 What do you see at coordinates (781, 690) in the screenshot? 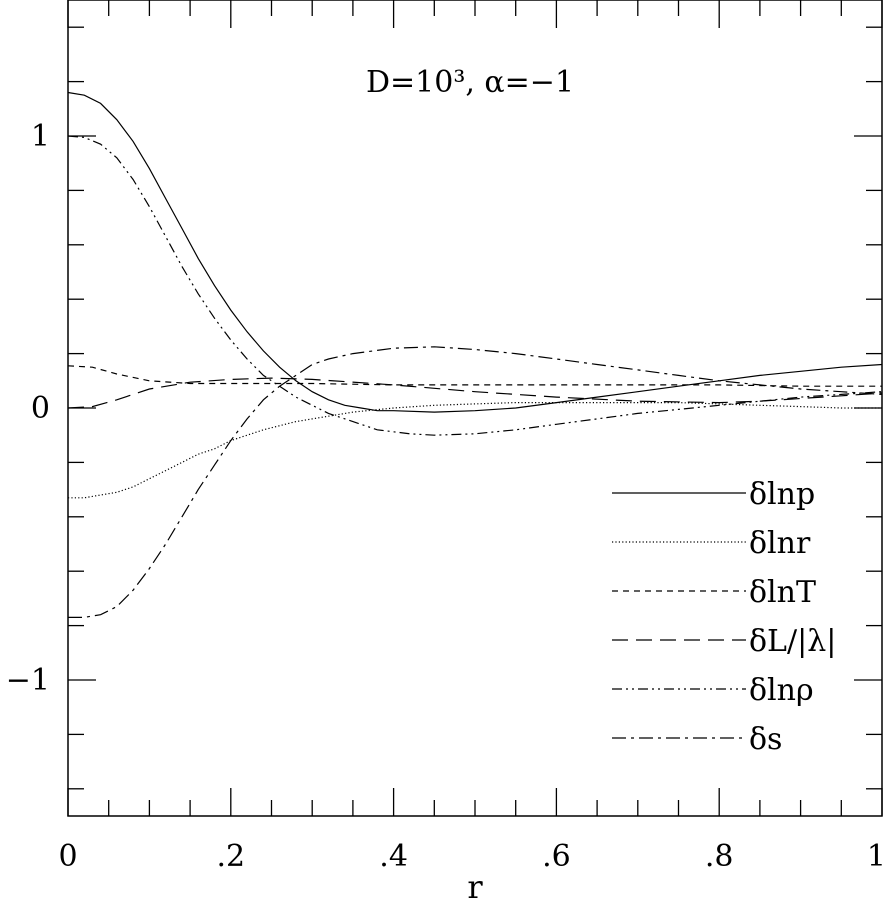
I see `legend-label: δlnρ` at bounding box center [781, 690].